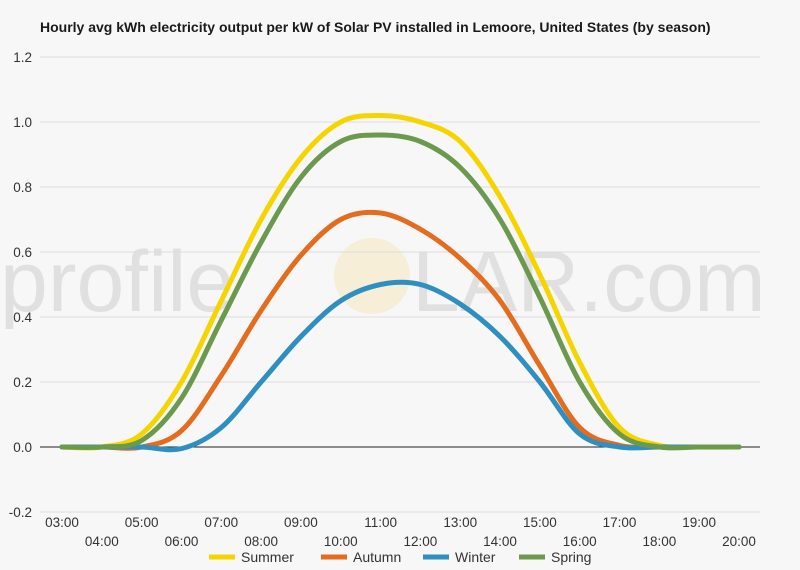 The width and height of the screenshot is (800, 570). Describe the element at coordinates (22, 252) in the screenshot. I see `y-tick-label: 0.6` at that location.